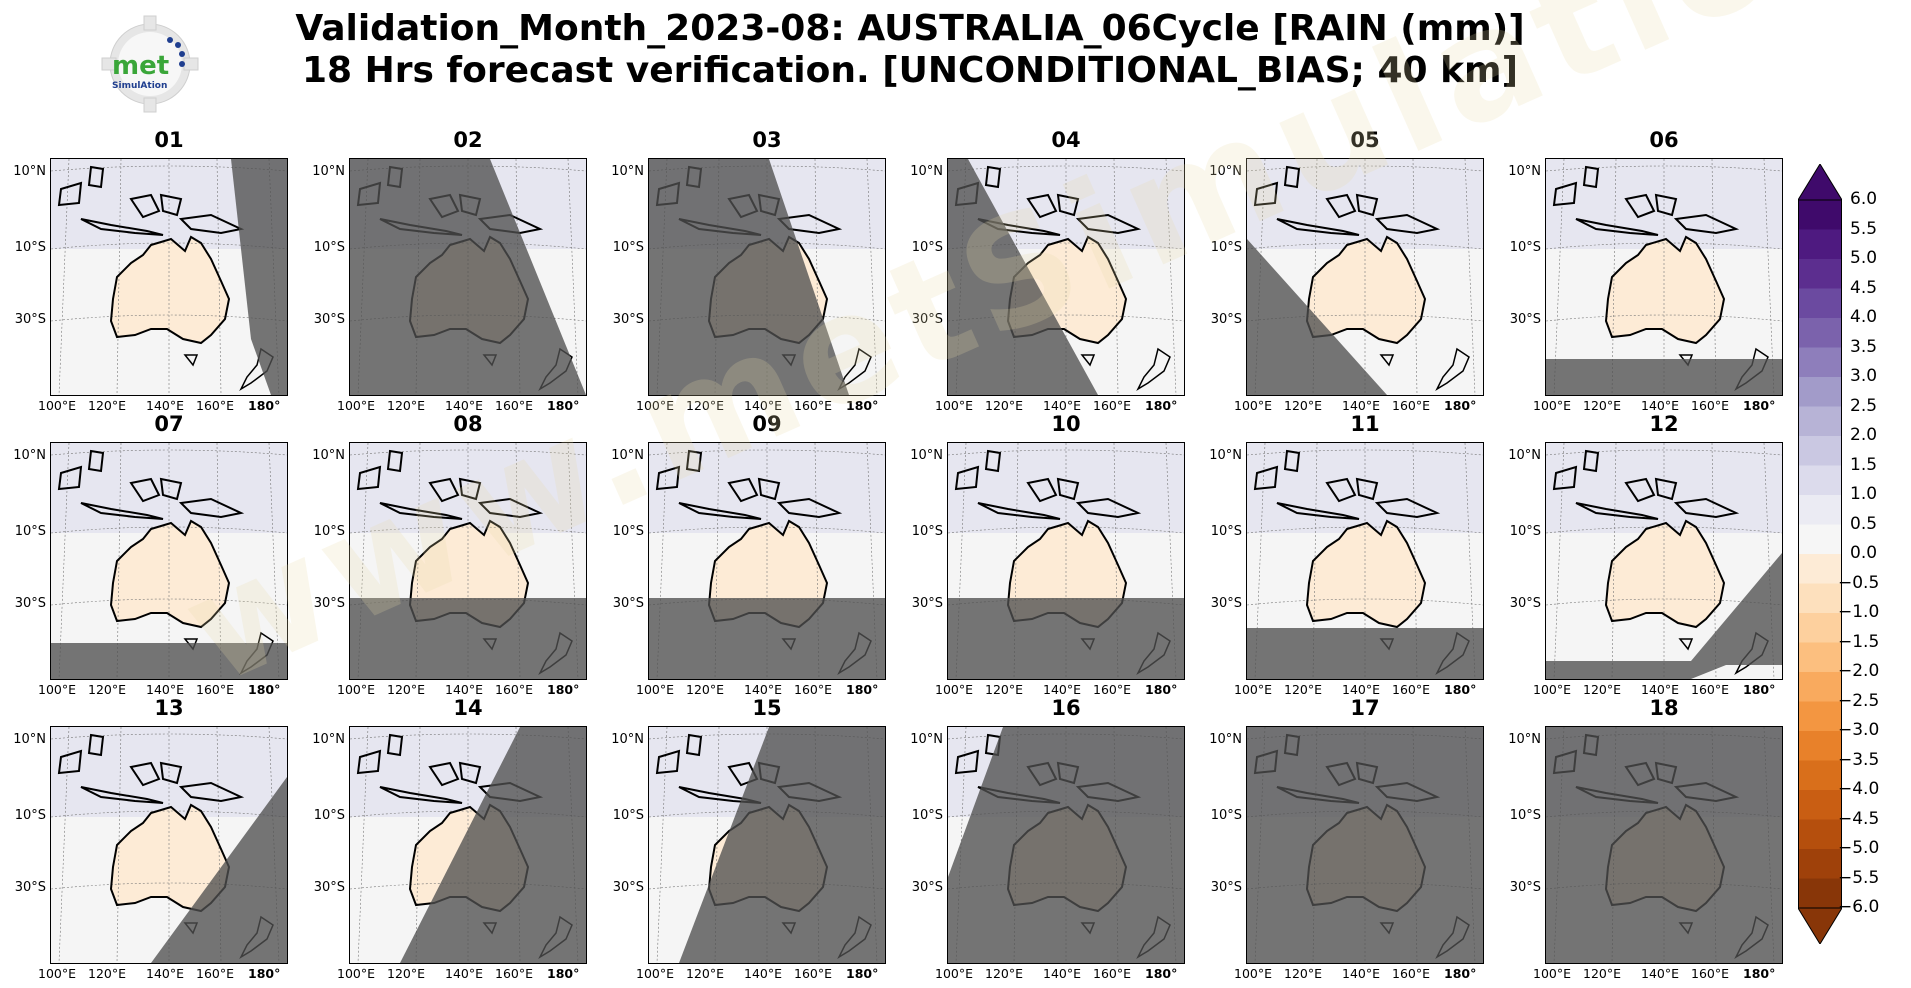 This screenshot has height=988, width=1911. Describe the element at coordinates (1859, 848) in the screenshot. I see `colorbar-tick-label: −5.0` at that location.